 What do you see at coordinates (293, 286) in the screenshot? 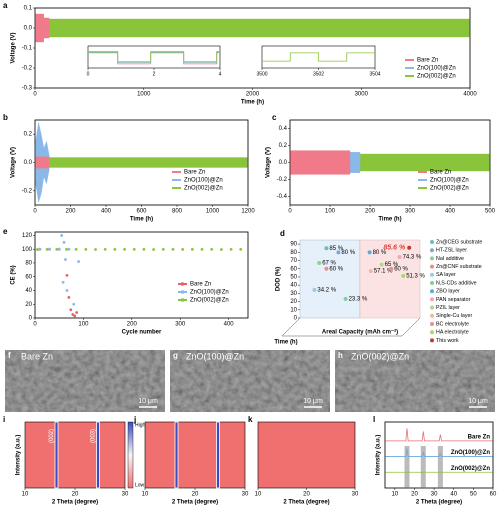
I see `y-tick-label: 40` at bounding box center [293, 286].